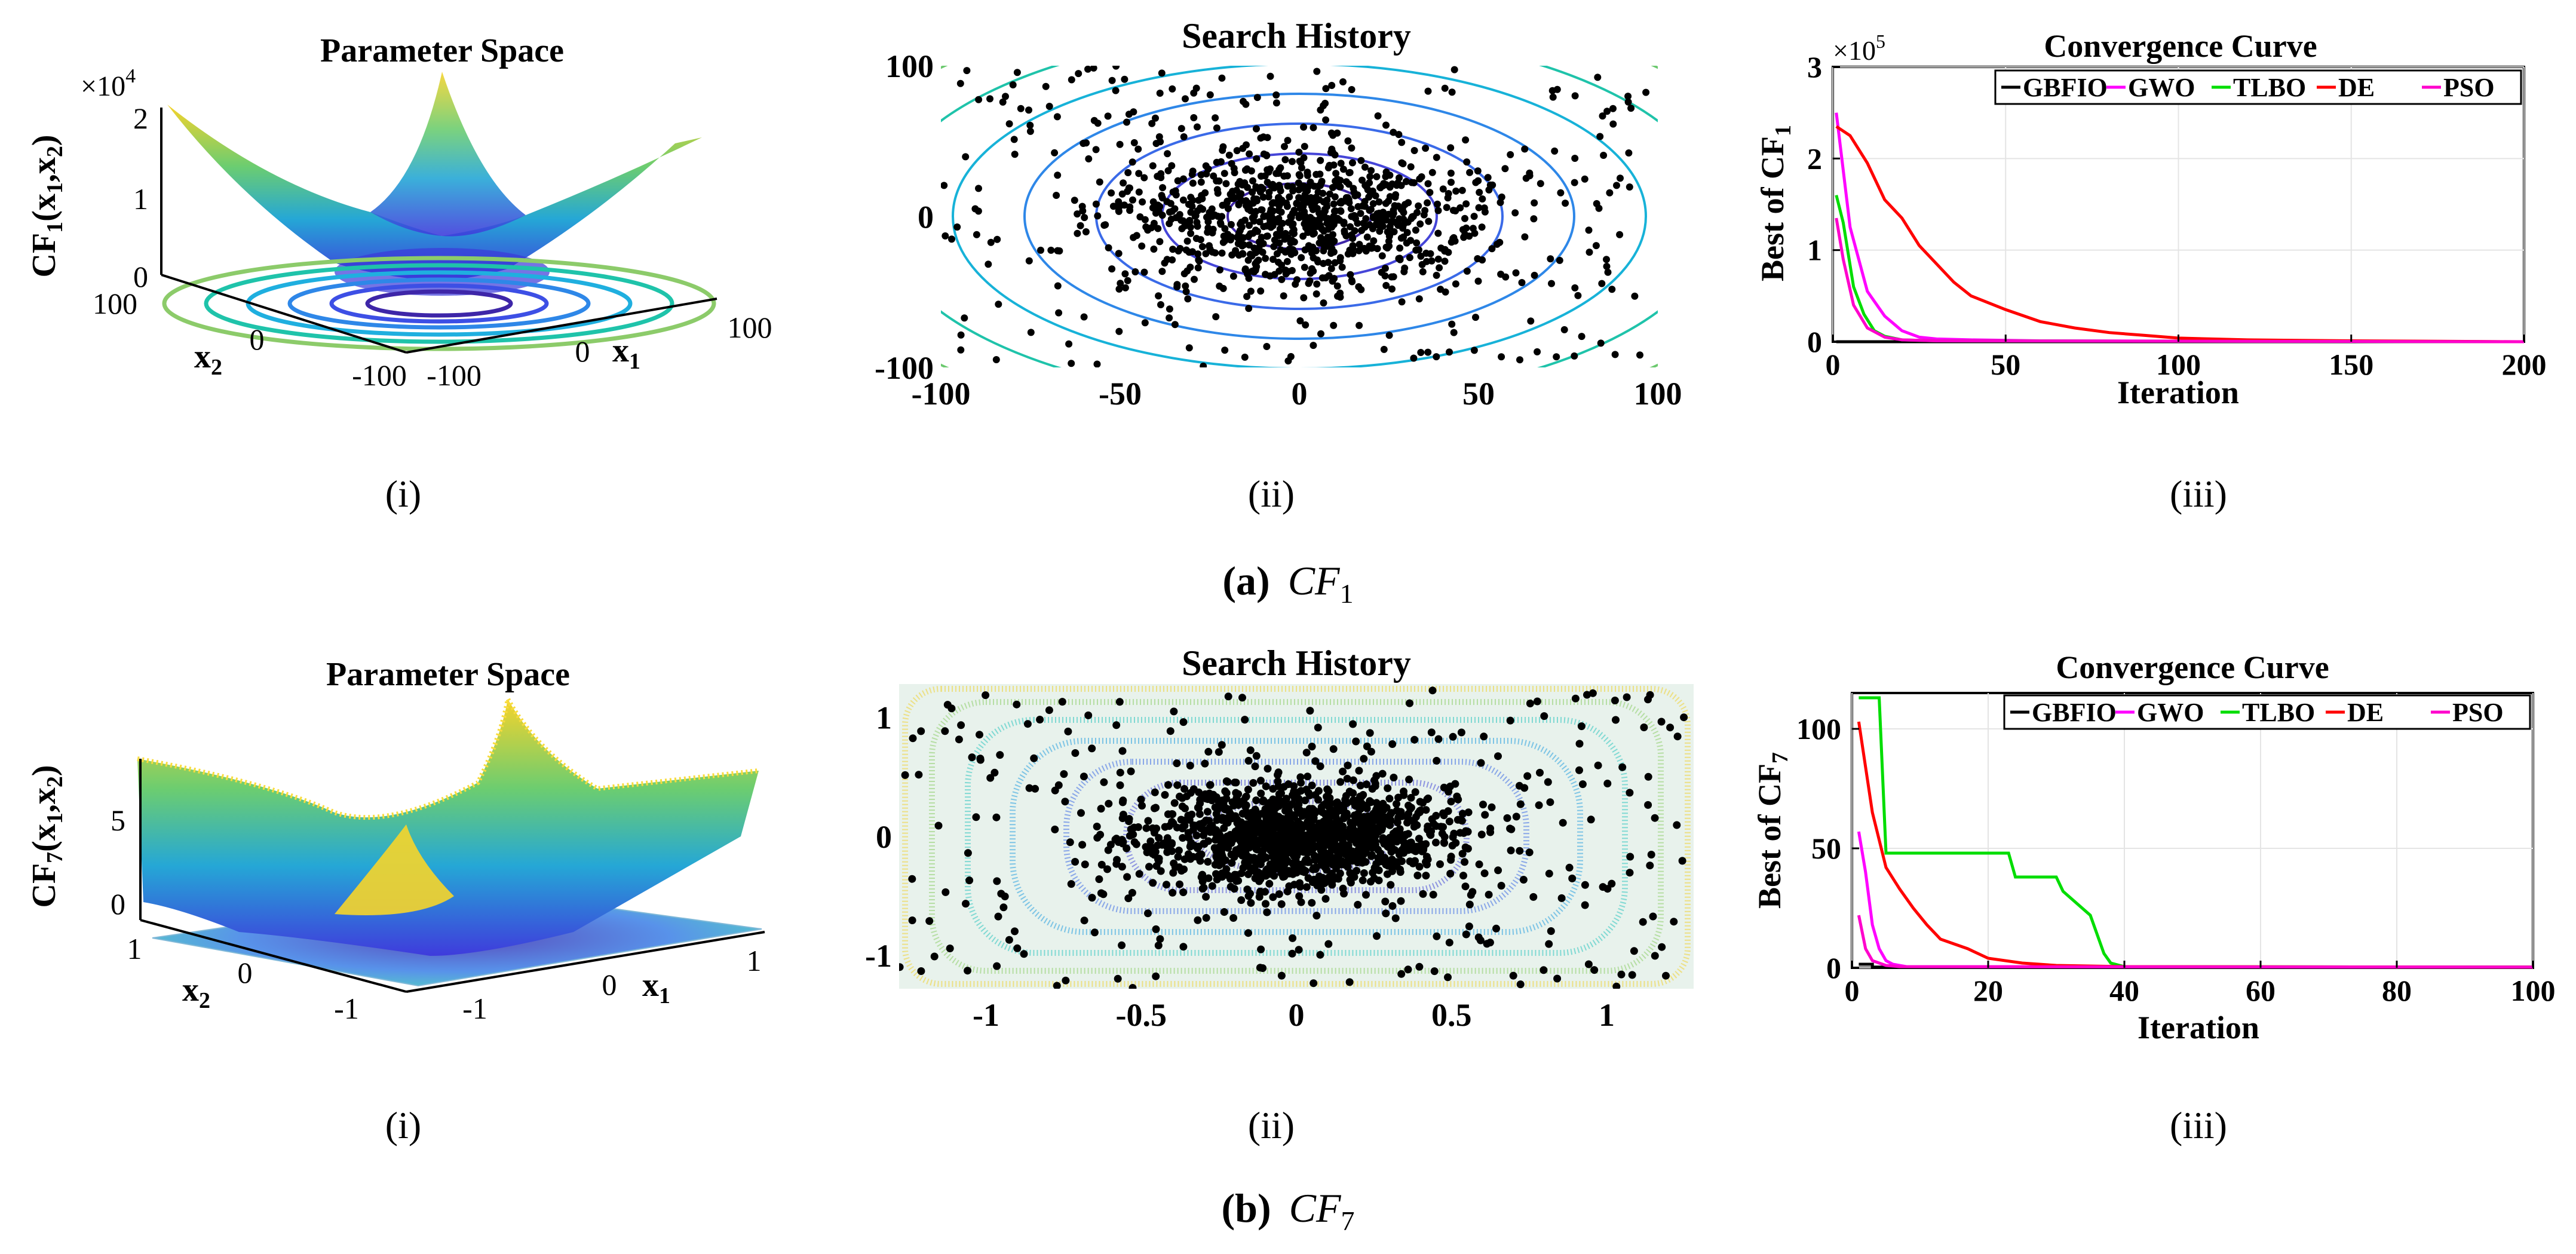  Describe the element at coordinates (134, 948) in the screenshot. I see `x2tick-label: 1` at that location.